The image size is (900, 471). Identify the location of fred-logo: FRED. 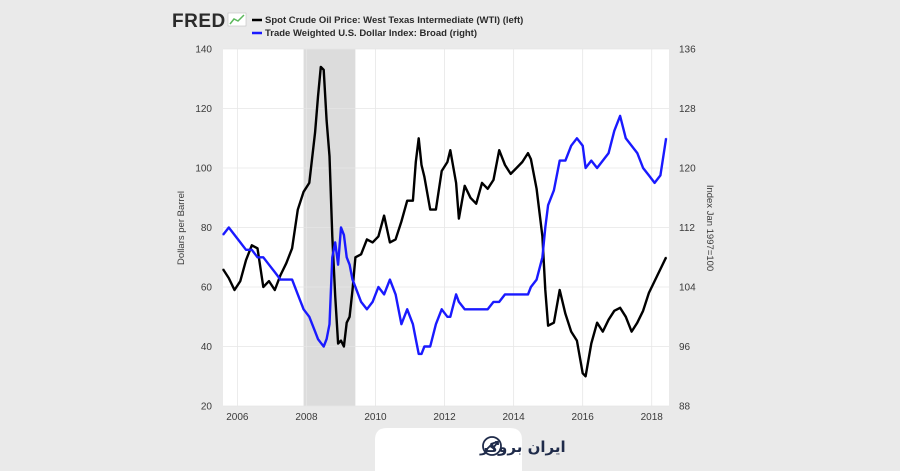
(199, 21).